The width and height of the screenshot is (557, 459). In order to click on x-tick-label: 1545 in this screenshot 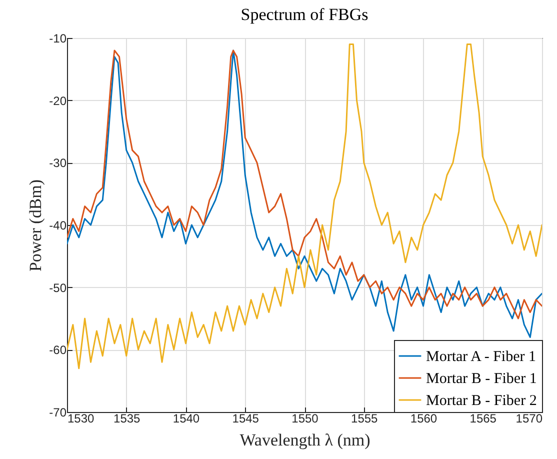, I will do `click(246, 419)`.